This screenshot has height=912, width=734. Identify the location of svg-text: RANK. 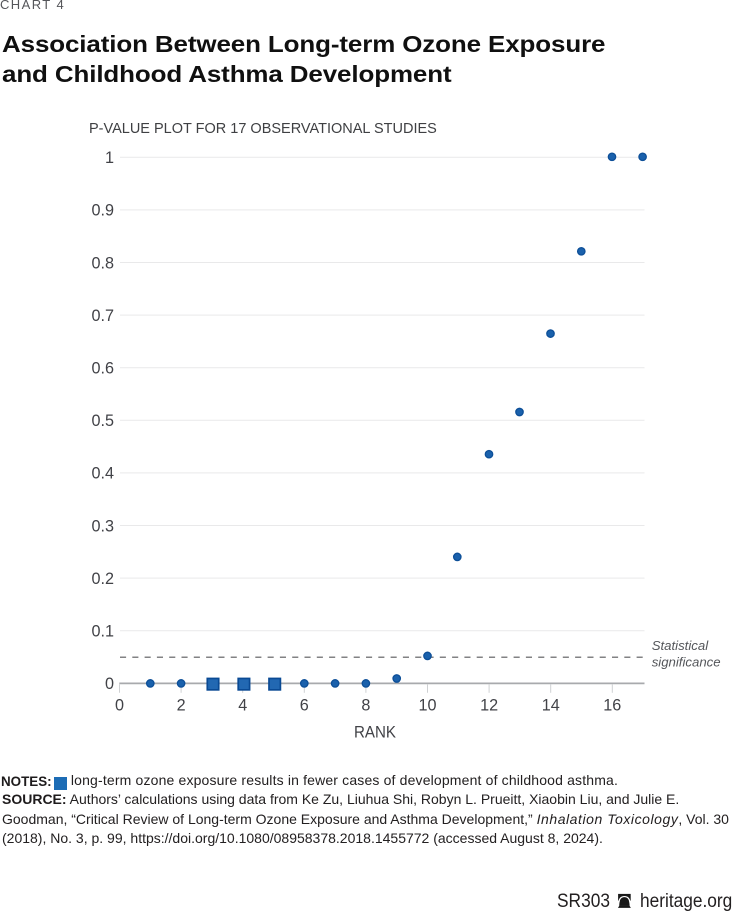
(375, 731).